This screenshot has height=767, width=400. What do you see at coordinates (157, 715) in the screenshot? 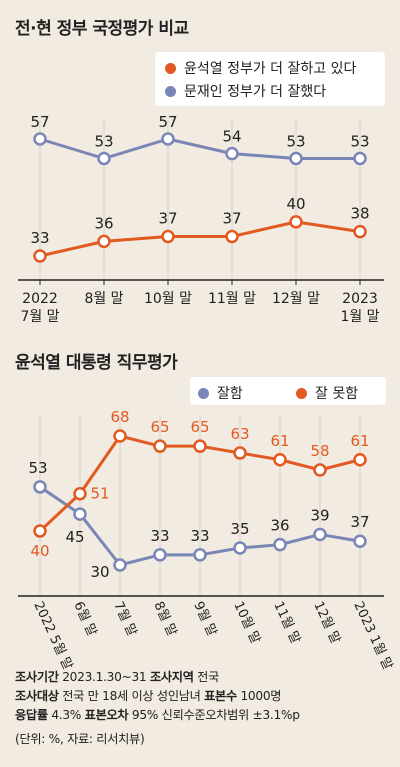
I see `survey-info-line: 응답률 4.3% 표본오차 95% 신뢰수준오차범위 ±3.1%p` at bounding box center [157, 715].